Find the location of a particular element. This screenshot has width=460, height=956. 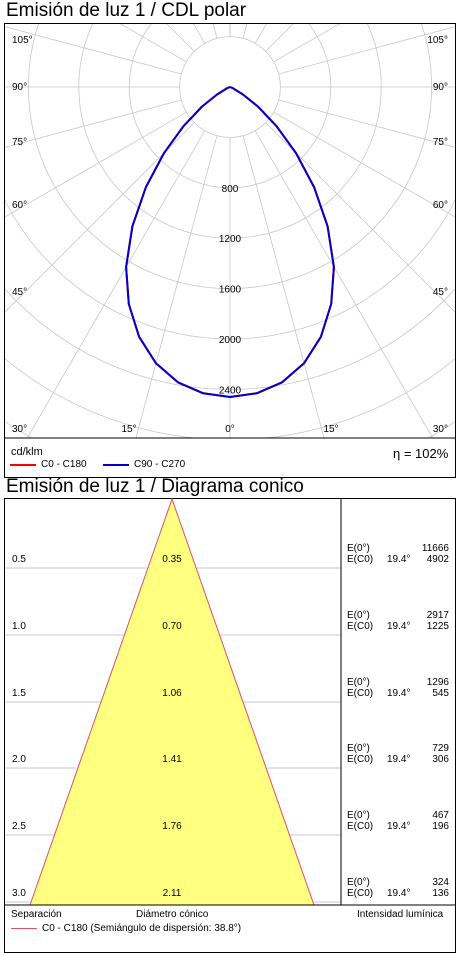

cone-separation-value: 1.0 is located at coordinates (19, 626).